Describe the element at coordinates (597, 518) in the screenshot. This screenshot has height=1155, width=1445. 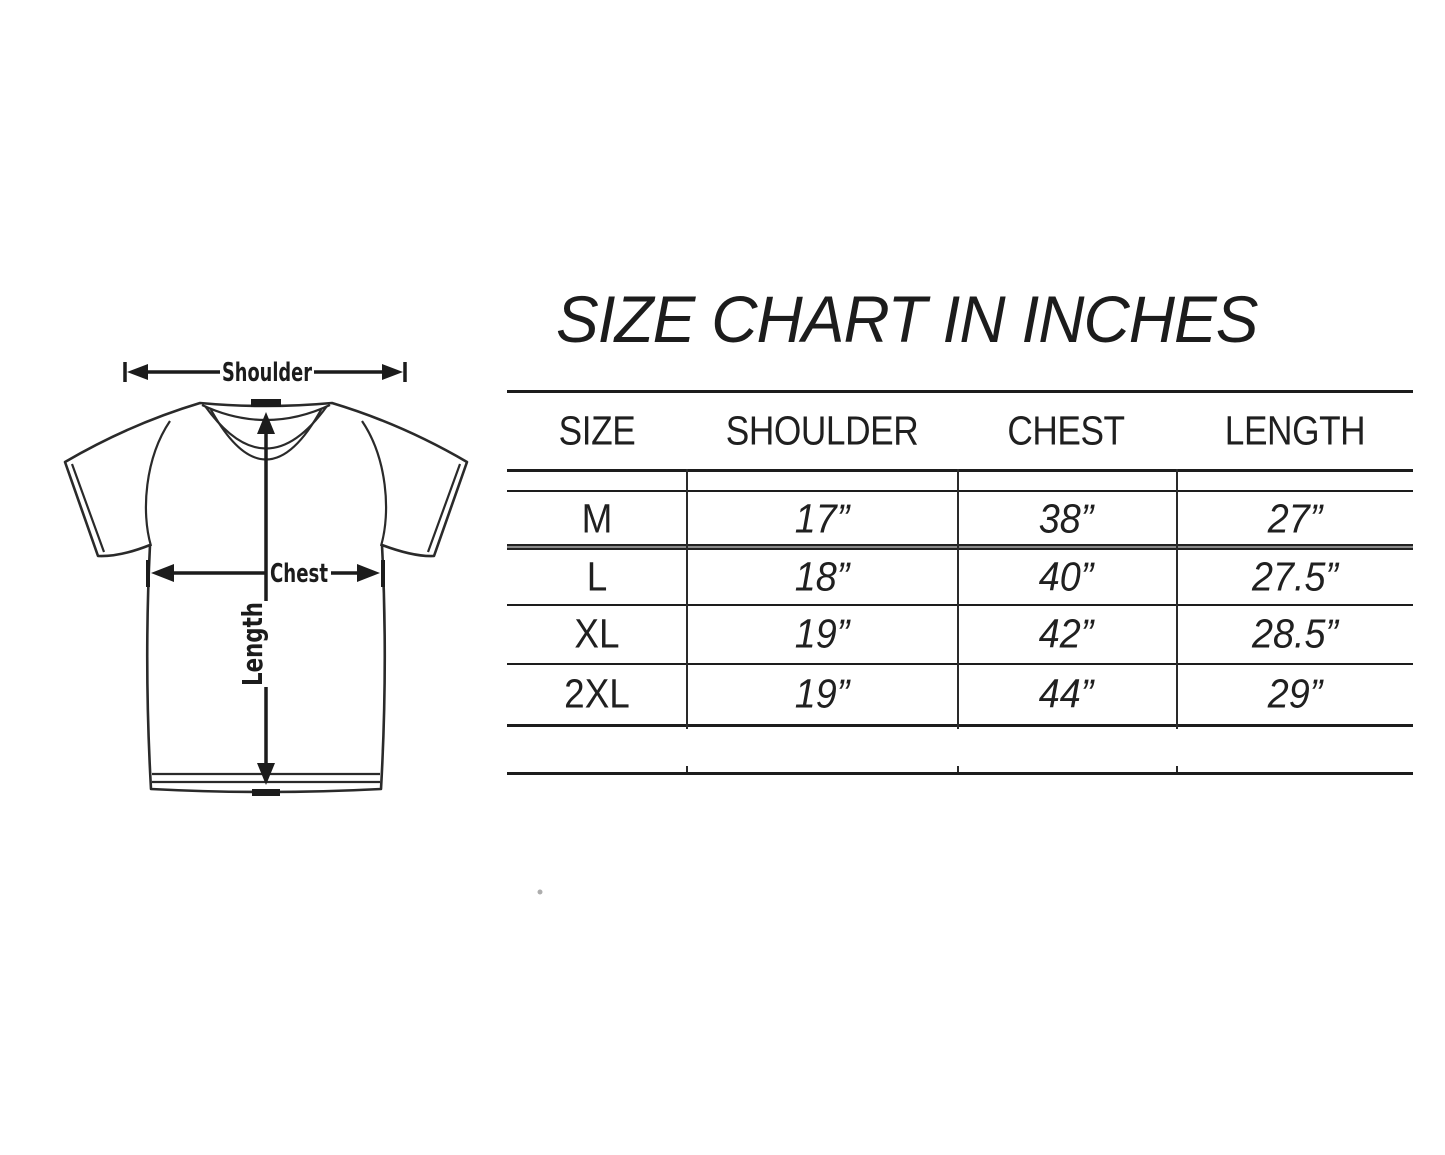
I see `row-m-size: M` at that location.